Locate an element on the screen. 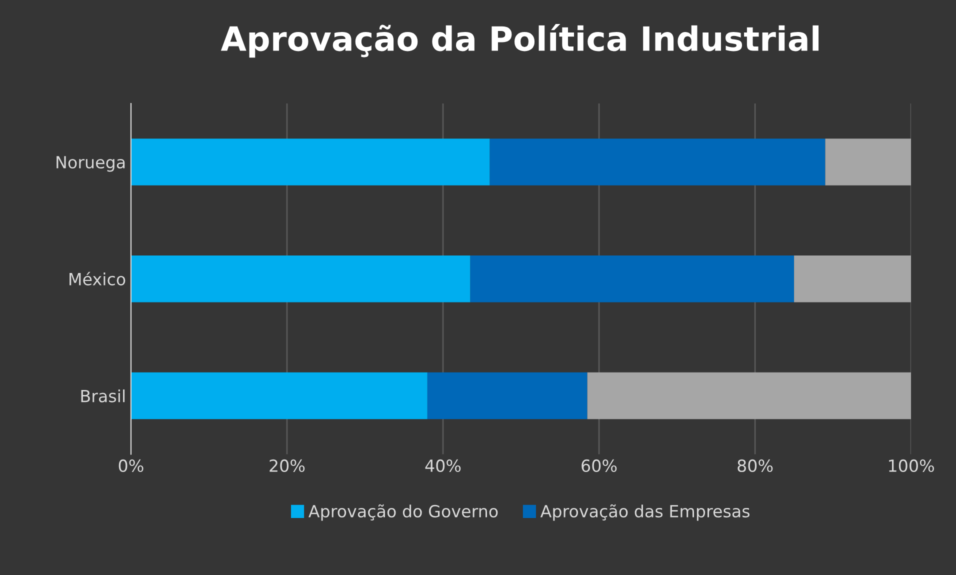 This screenshot has width=956, height=575. y-tick-label: Brasil is located at coordinates (103, 395).